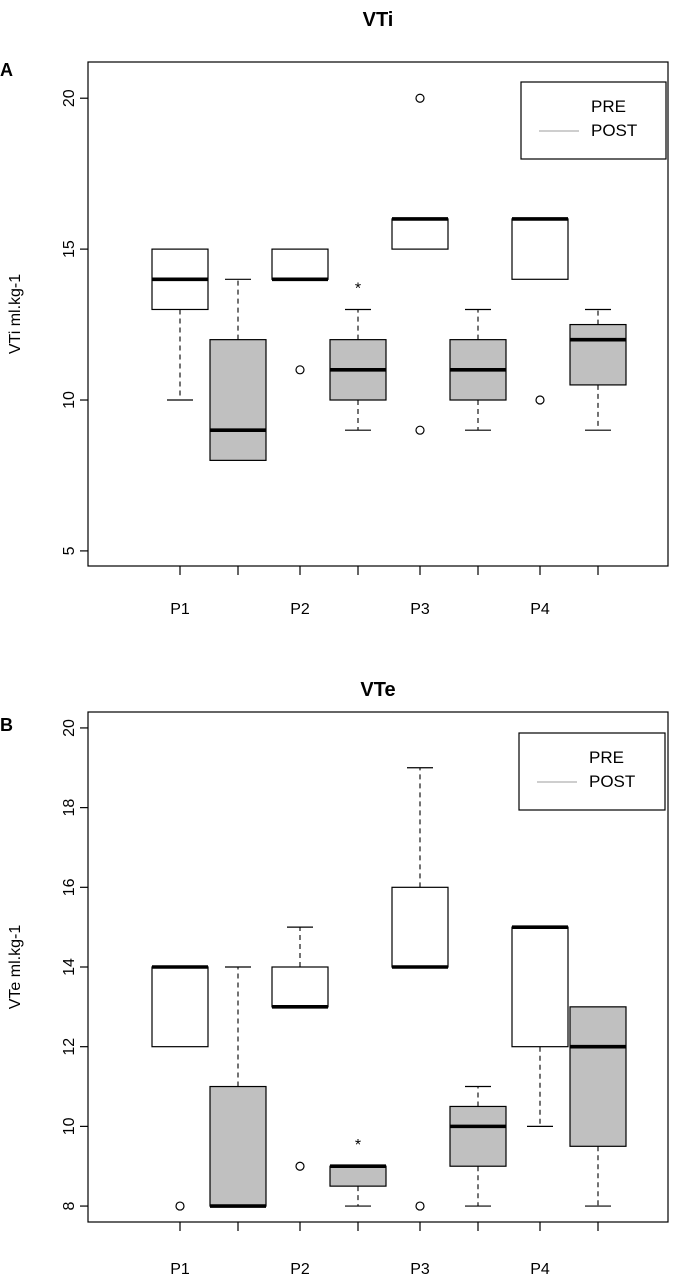 The image size is (679, 1287). What do you see at coordinates (69, 550) in the screenshot?
I see `y-tick-label: 5` at bounding box center [69, 550].